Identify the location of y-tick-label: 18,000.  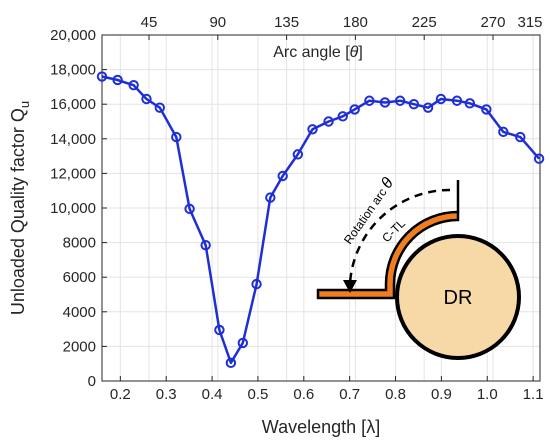
(73, 70).